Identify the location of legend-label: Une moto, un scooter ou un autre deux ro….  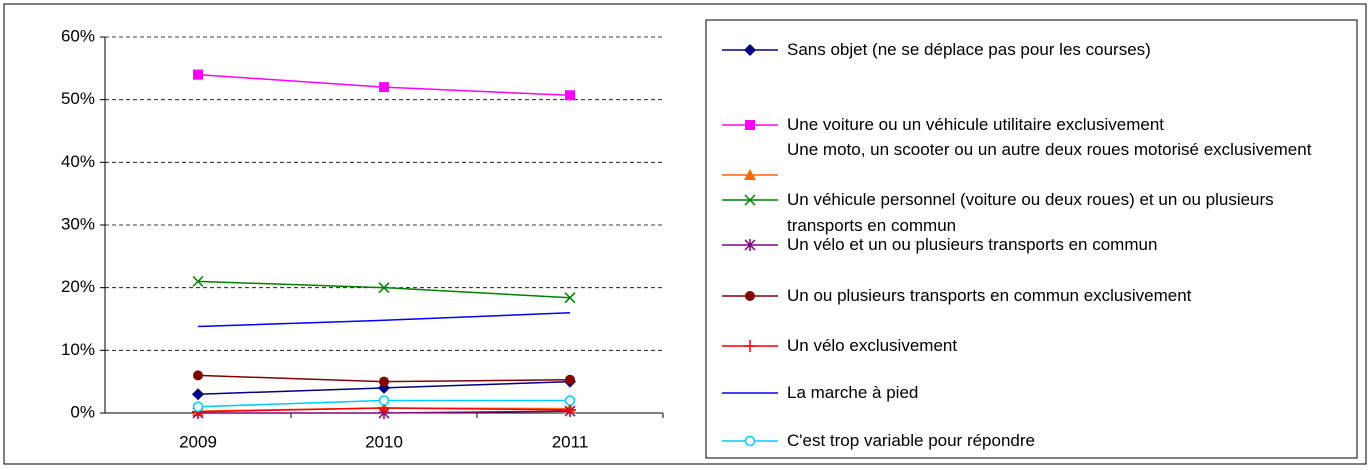
(1049, 149).